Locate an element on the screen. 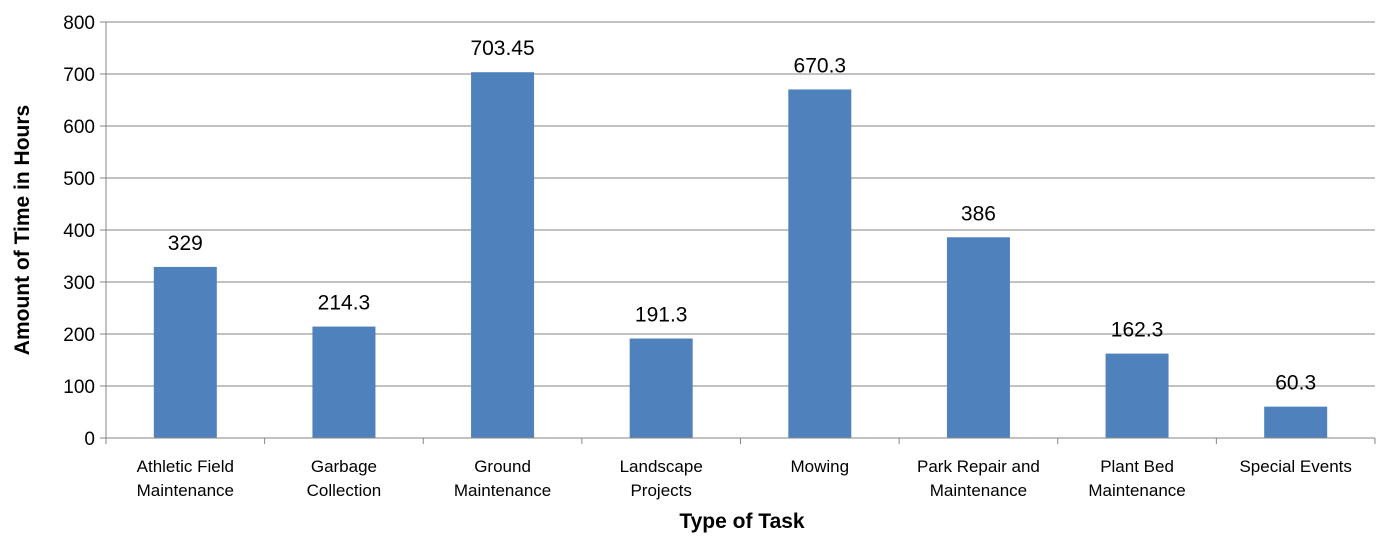 This screenshot has width=1380, height=537. x-tick-label: Mowing is located at coordinates (820, 466).